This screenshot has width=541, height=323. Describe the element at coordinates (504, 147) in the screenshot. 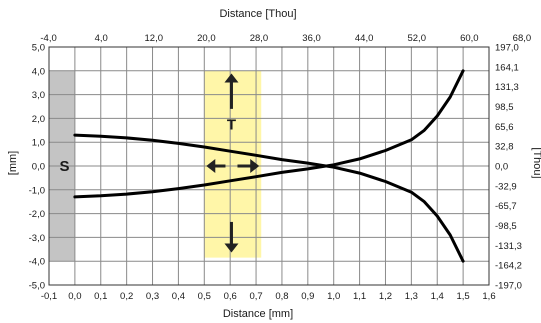

I see `y2-tick-label: 32,8` at that location.